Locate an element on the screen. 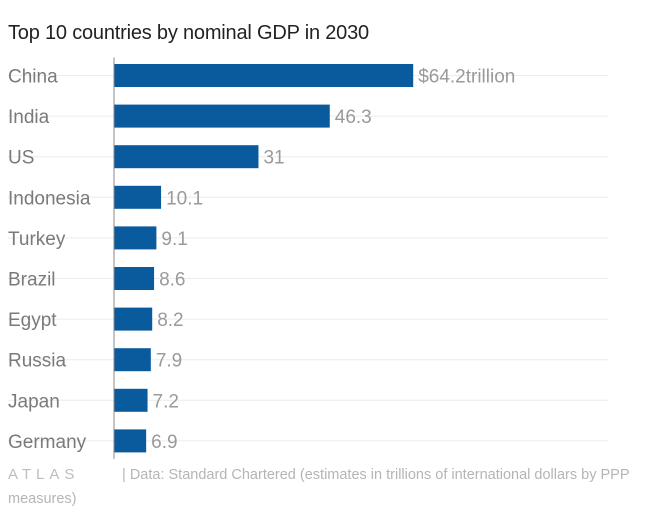  bar-egypt is located at coordinates (133, 319).